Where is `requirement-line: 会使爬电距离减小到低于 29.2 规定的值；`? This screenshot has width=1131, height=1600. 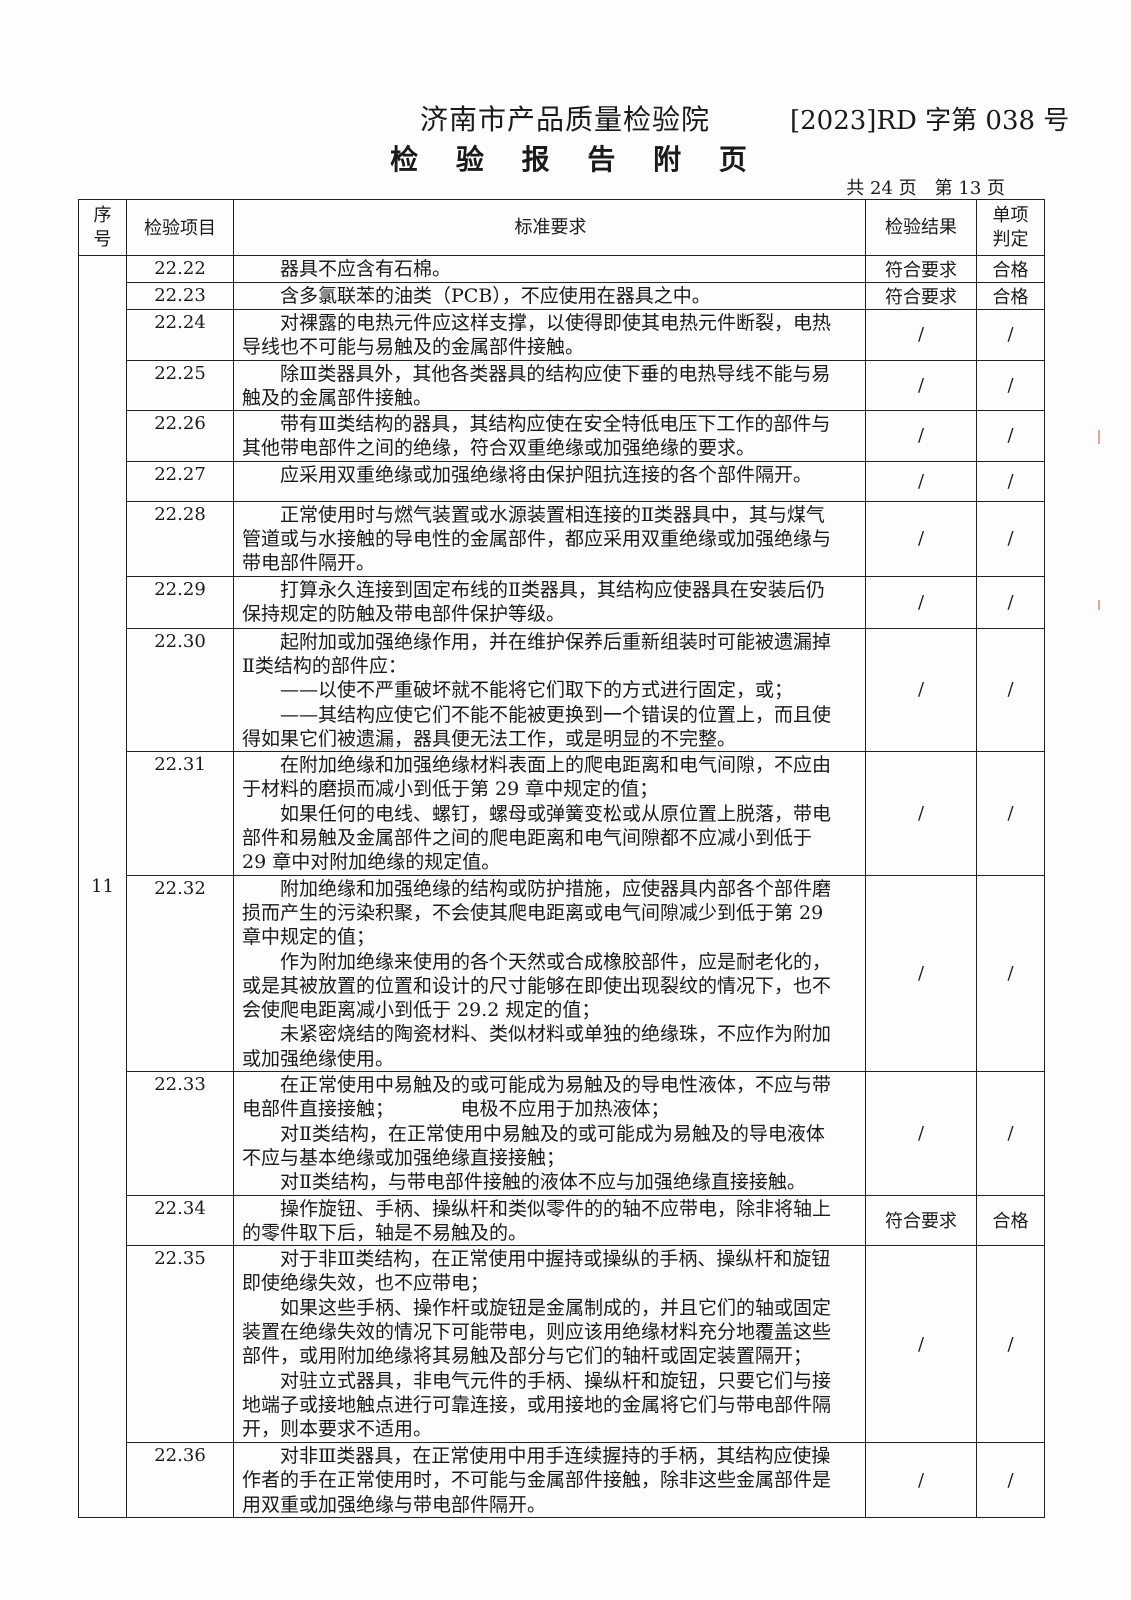
requirement-line: 会使爬电距离减小到低于 29.2 规定的值； is located at coordinates (421, 1010).